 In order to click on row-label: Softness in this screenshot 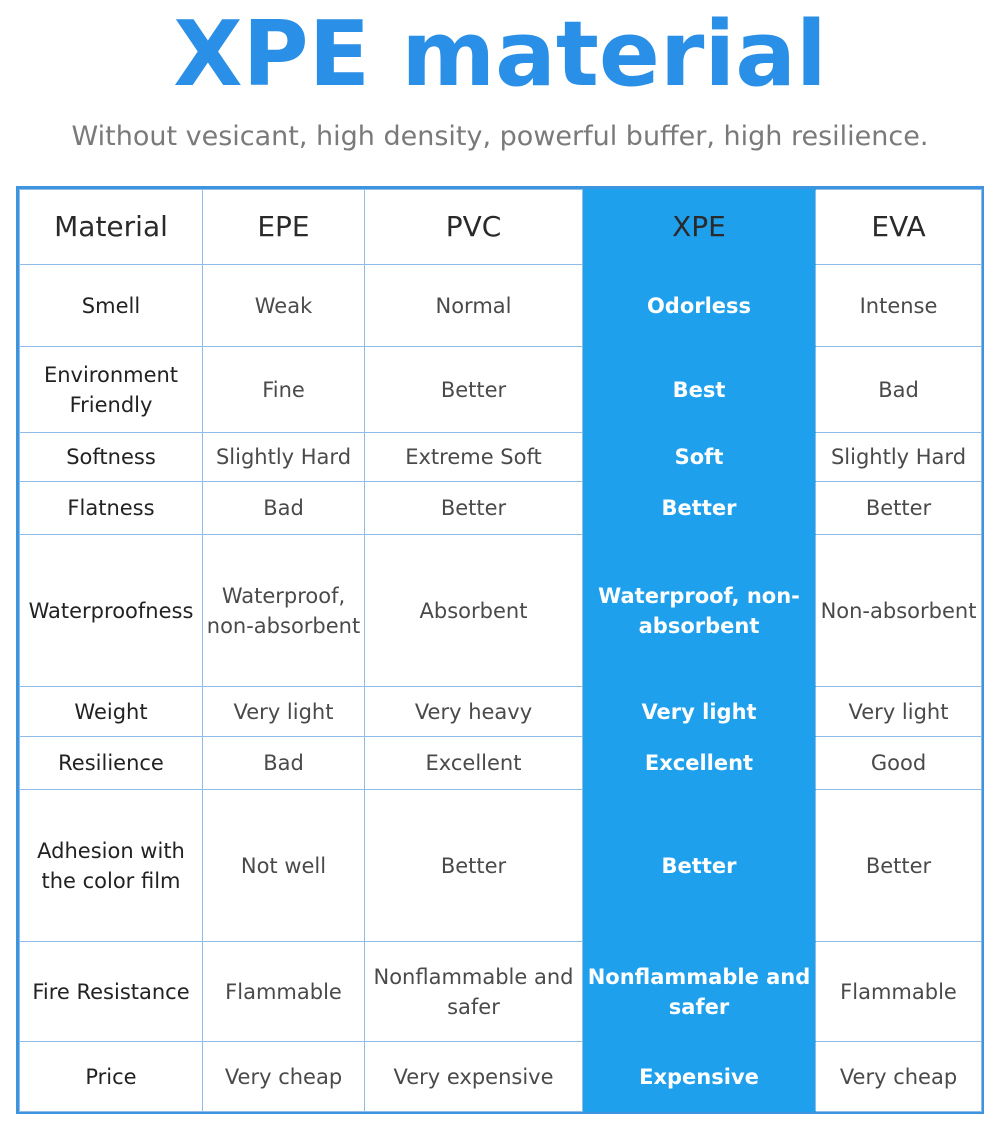, I will do `click(111, 457)`.